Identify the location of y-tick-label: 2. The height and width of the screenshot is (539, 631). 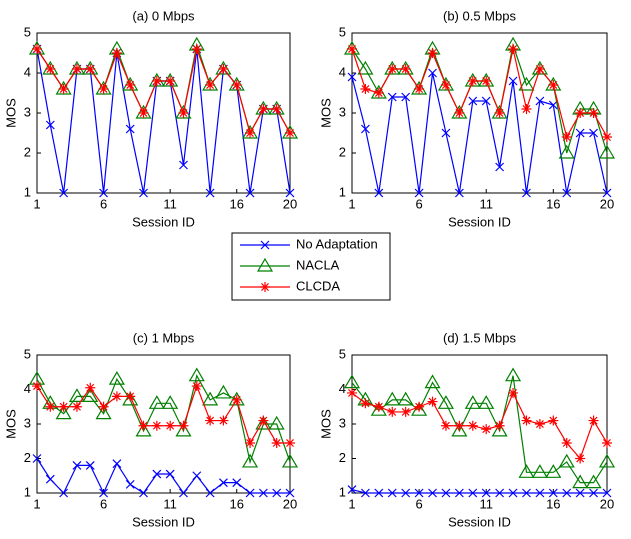
(27, 151).